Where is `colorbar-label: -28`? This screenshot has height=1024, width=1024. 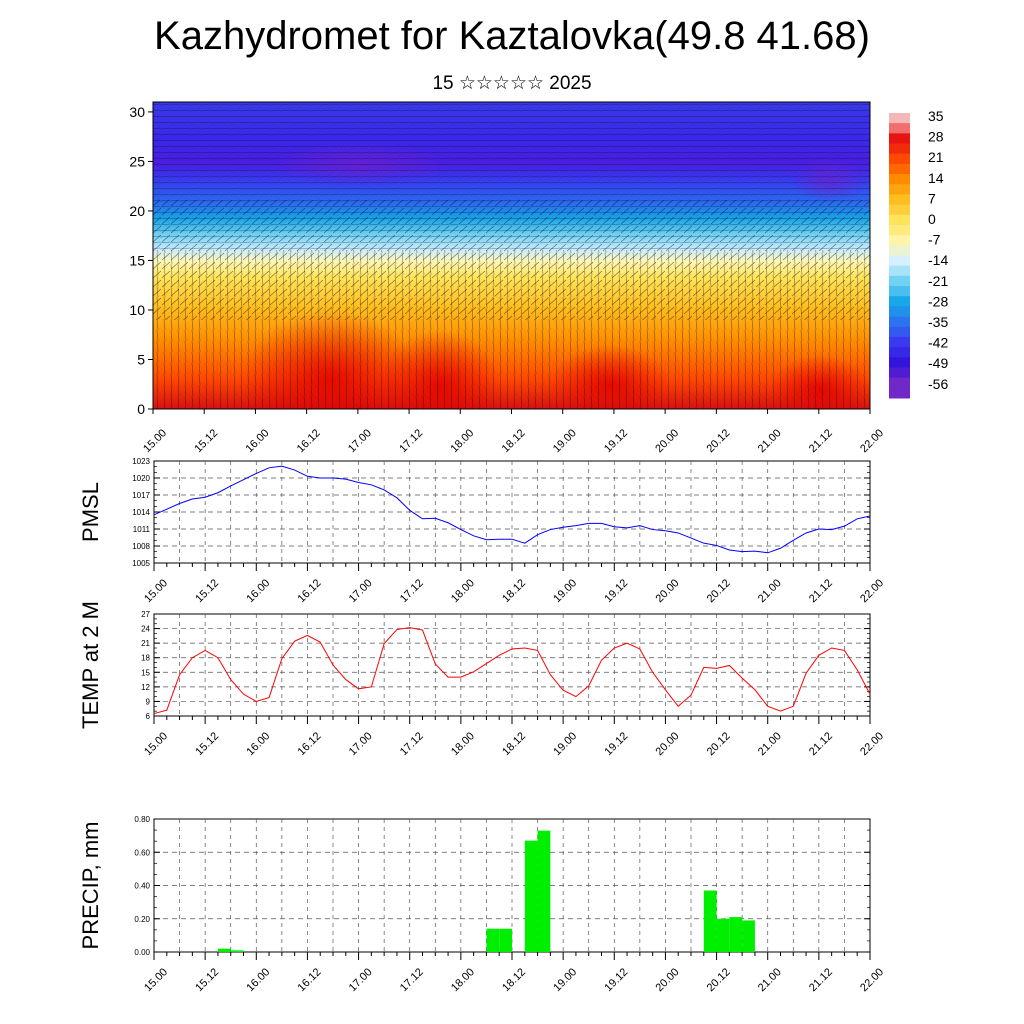 colorbar-label: -28 is located at coordinates (938, 301).